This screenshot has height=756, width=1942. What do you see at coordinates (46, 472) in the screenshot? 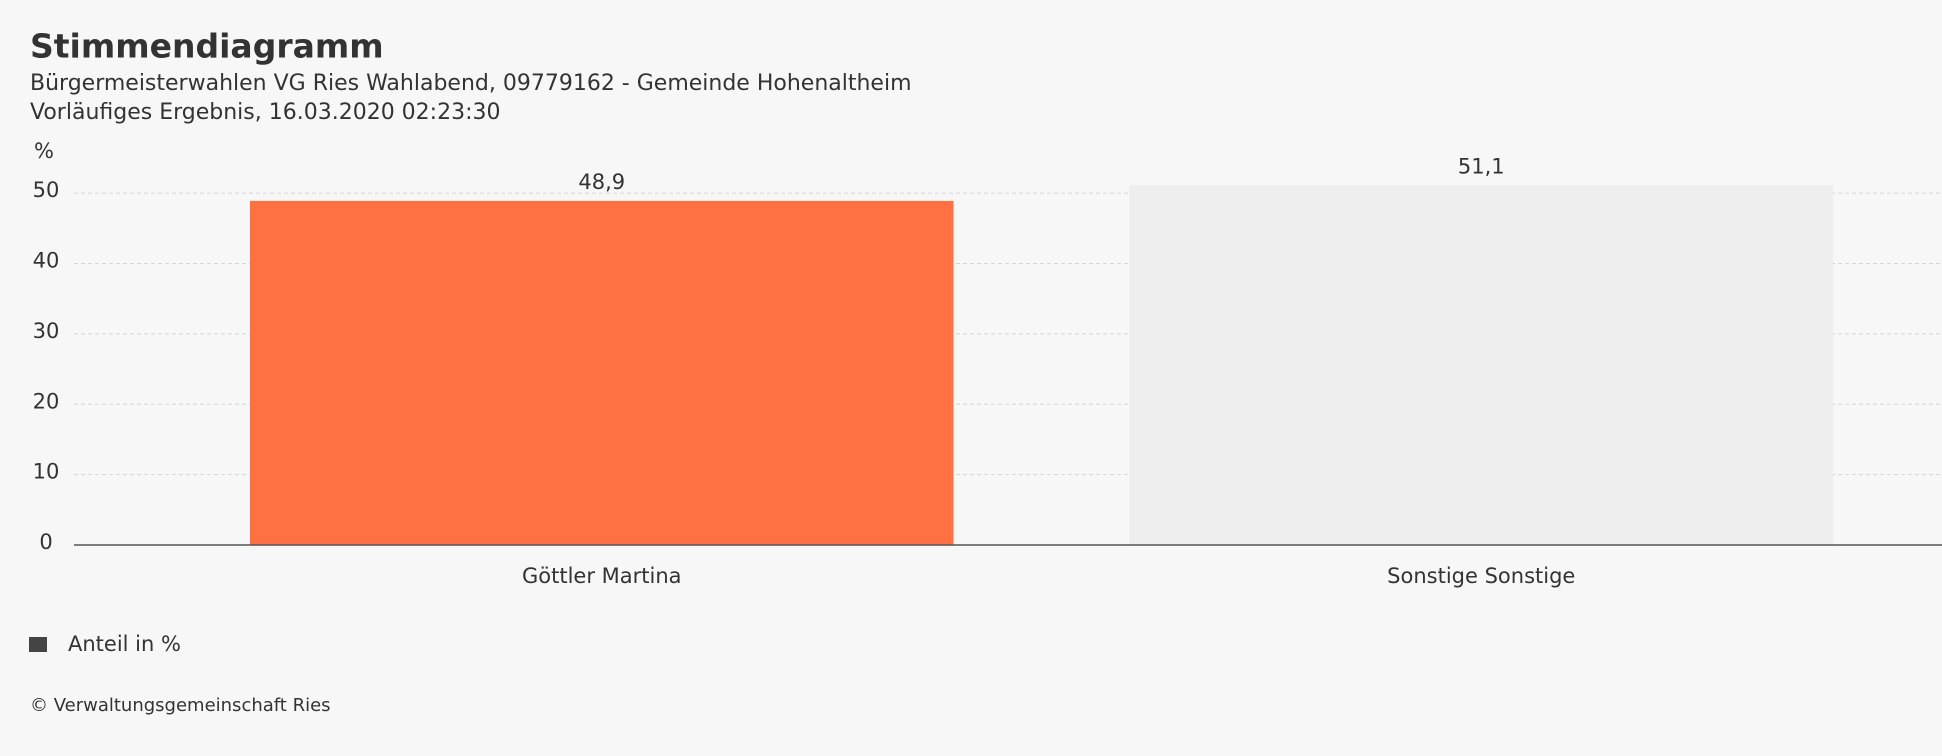
I see `y-tick-label: 10` at bounding box center [46, 472].